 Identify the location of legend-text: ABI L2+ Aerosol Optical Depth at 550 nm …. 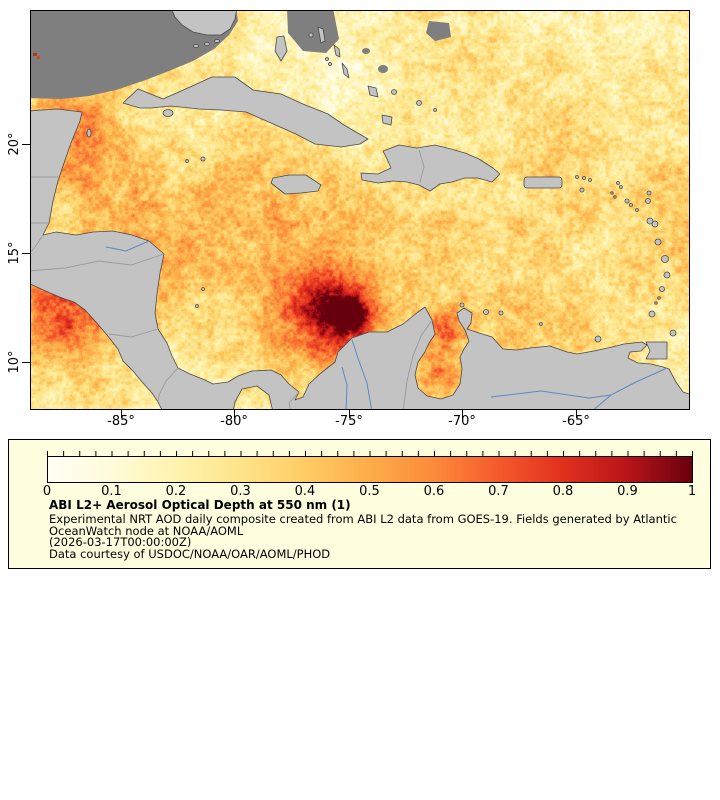
(363, 530).